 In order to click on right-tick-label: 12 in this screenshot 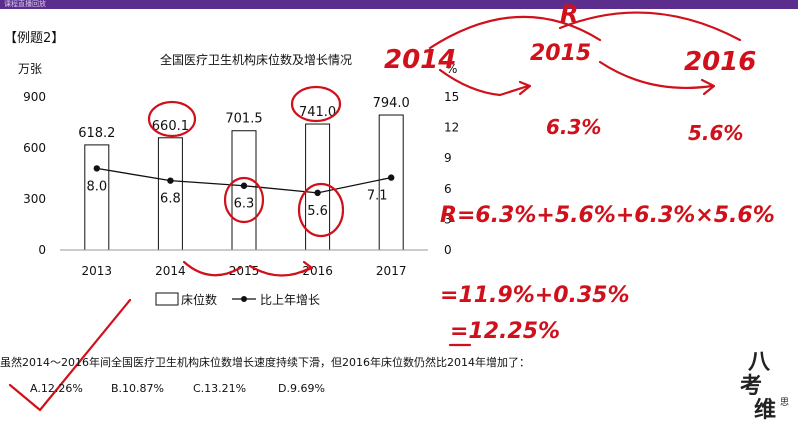, I will do `click(451, 128)`.